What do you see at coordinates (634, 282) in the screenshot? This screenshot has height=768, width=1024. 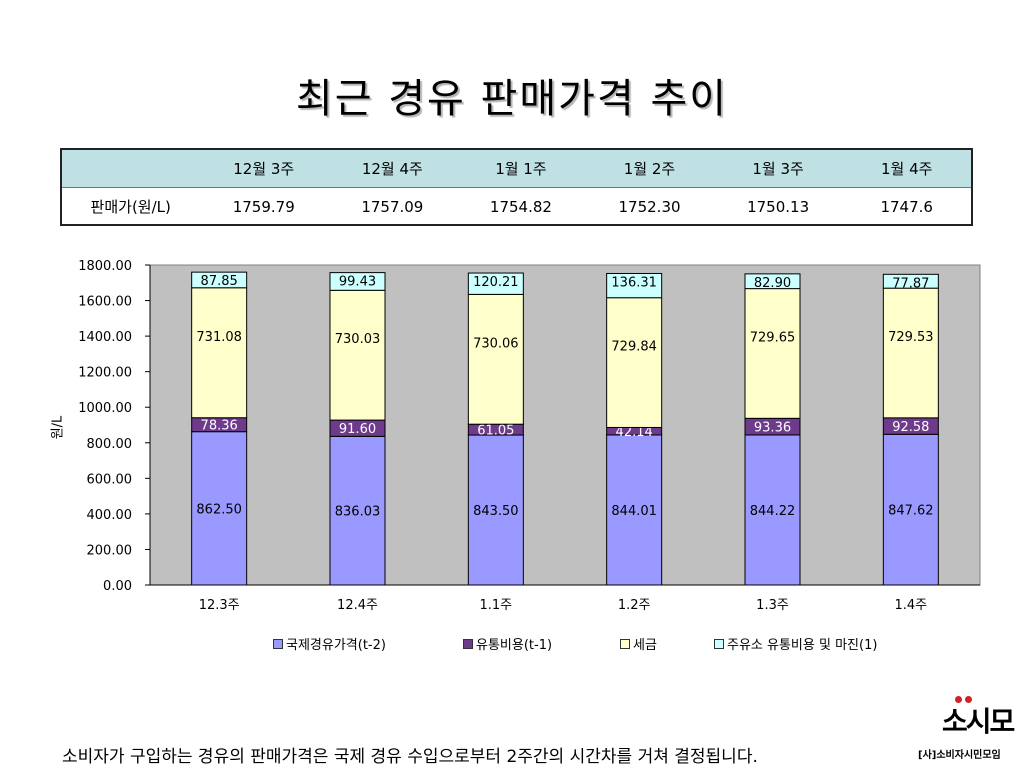 I see `bar-value-label: 136.31` at bounding box center [634, 282].